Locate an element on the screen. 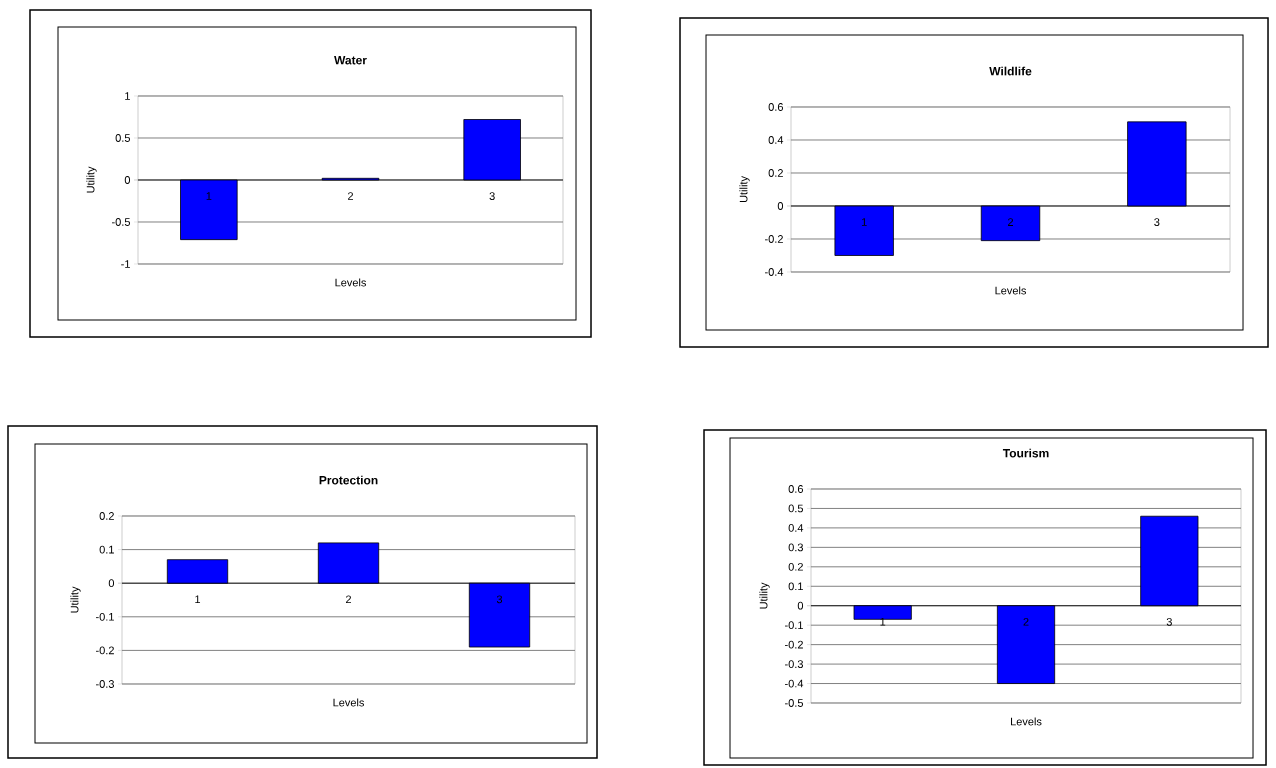 This screenshot has height=768, width=1276. y-tick-label: 1 is located at coordinates (127, 96).